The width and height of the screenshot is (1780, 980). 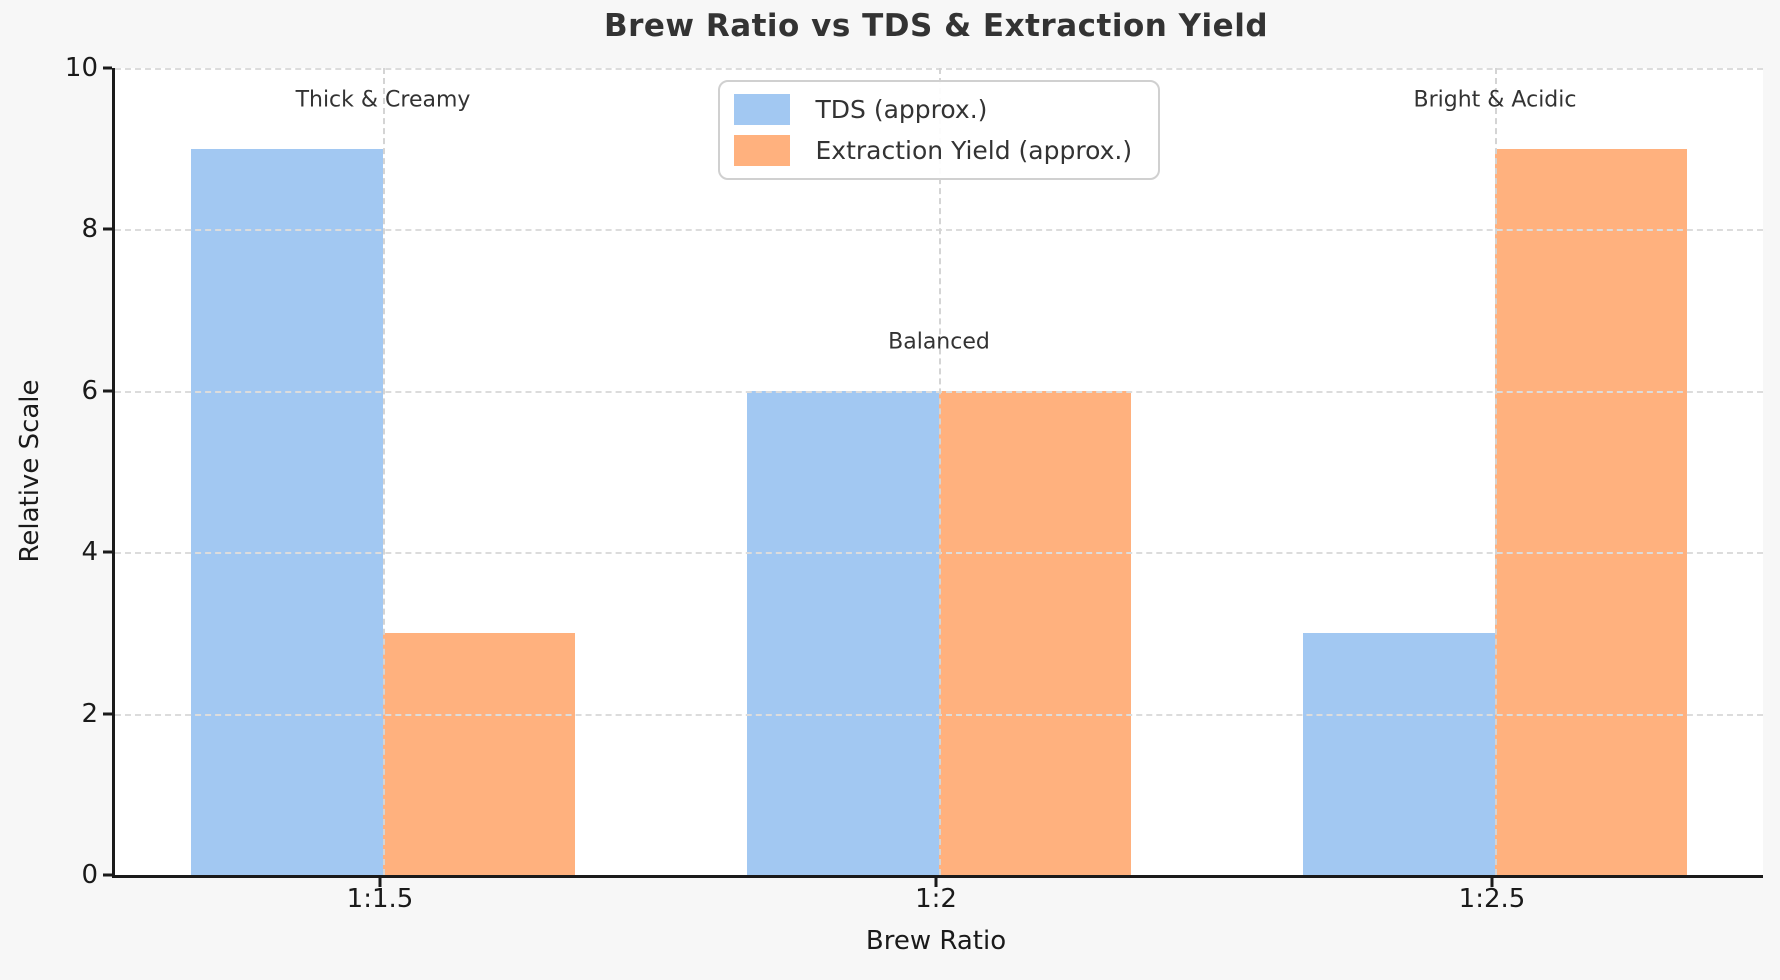 What do you see at coordinates (384, 471) in the screenshot?
I see `vgridline-1:1.5` at bounding box center [384, 471].